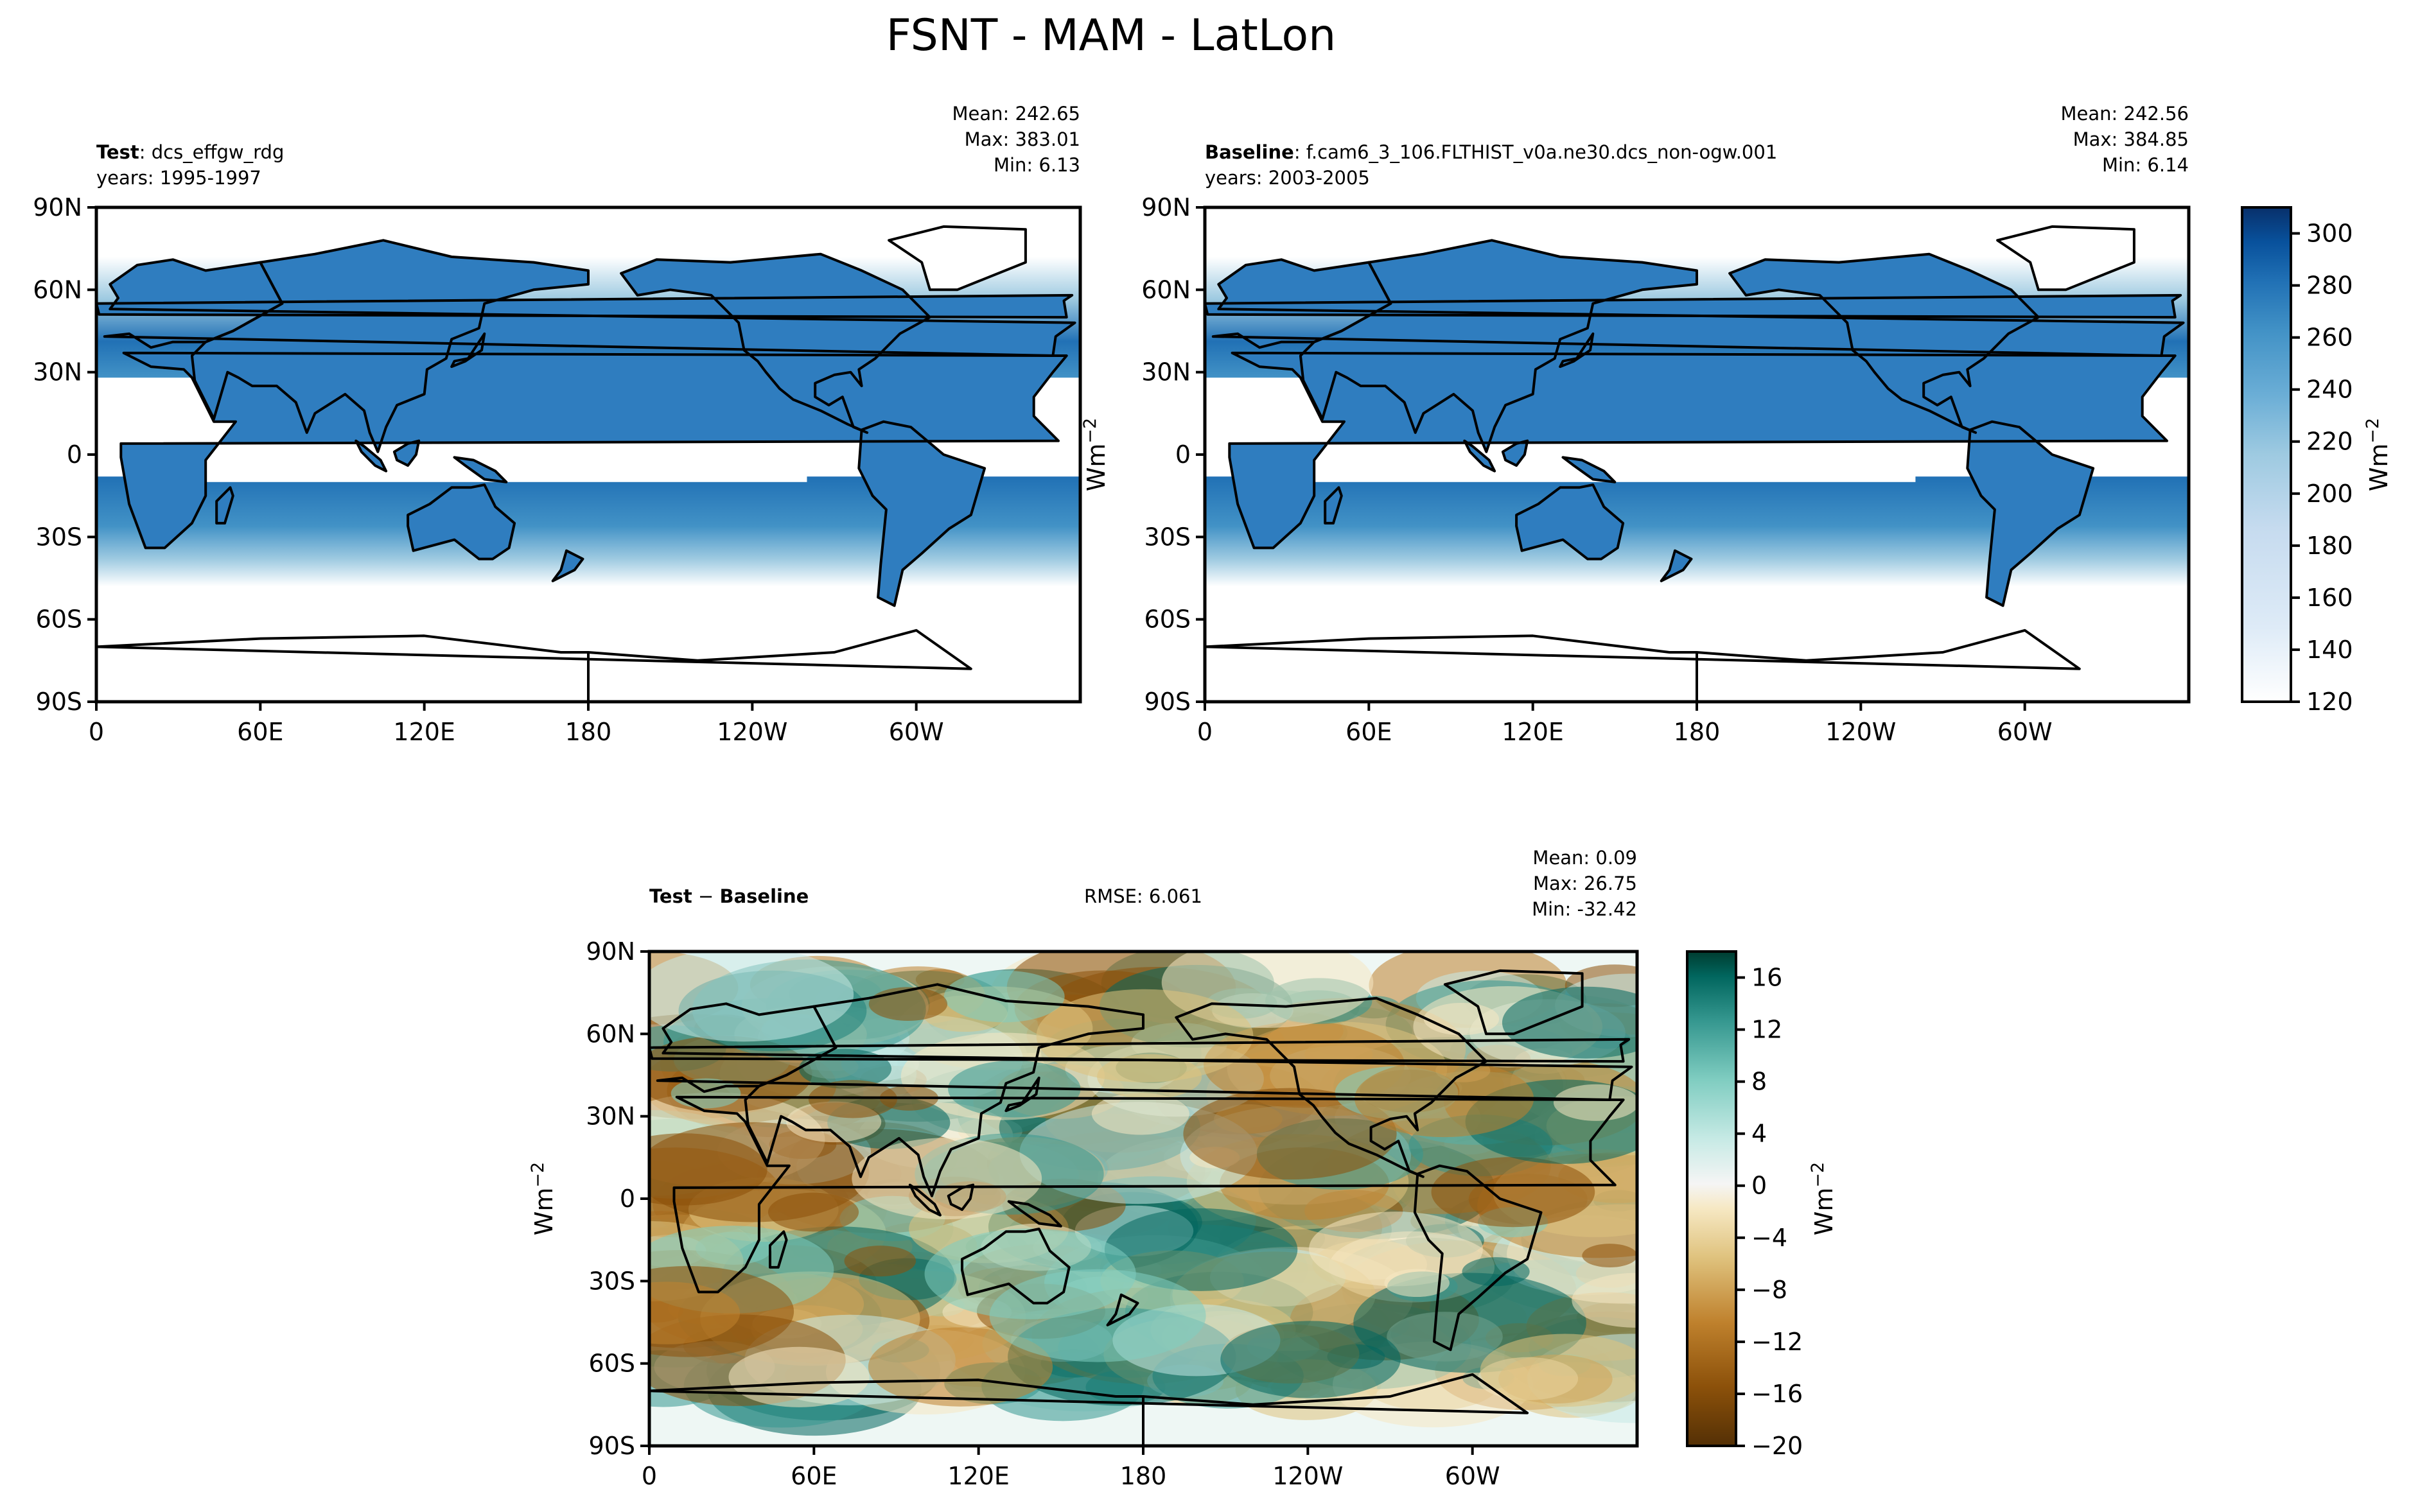 This screenshot has height=1512, width=2411. Describe the element at coordinates (2329, 650) in the screenshot. I see `colorbar-tick-label: 140` at that location.